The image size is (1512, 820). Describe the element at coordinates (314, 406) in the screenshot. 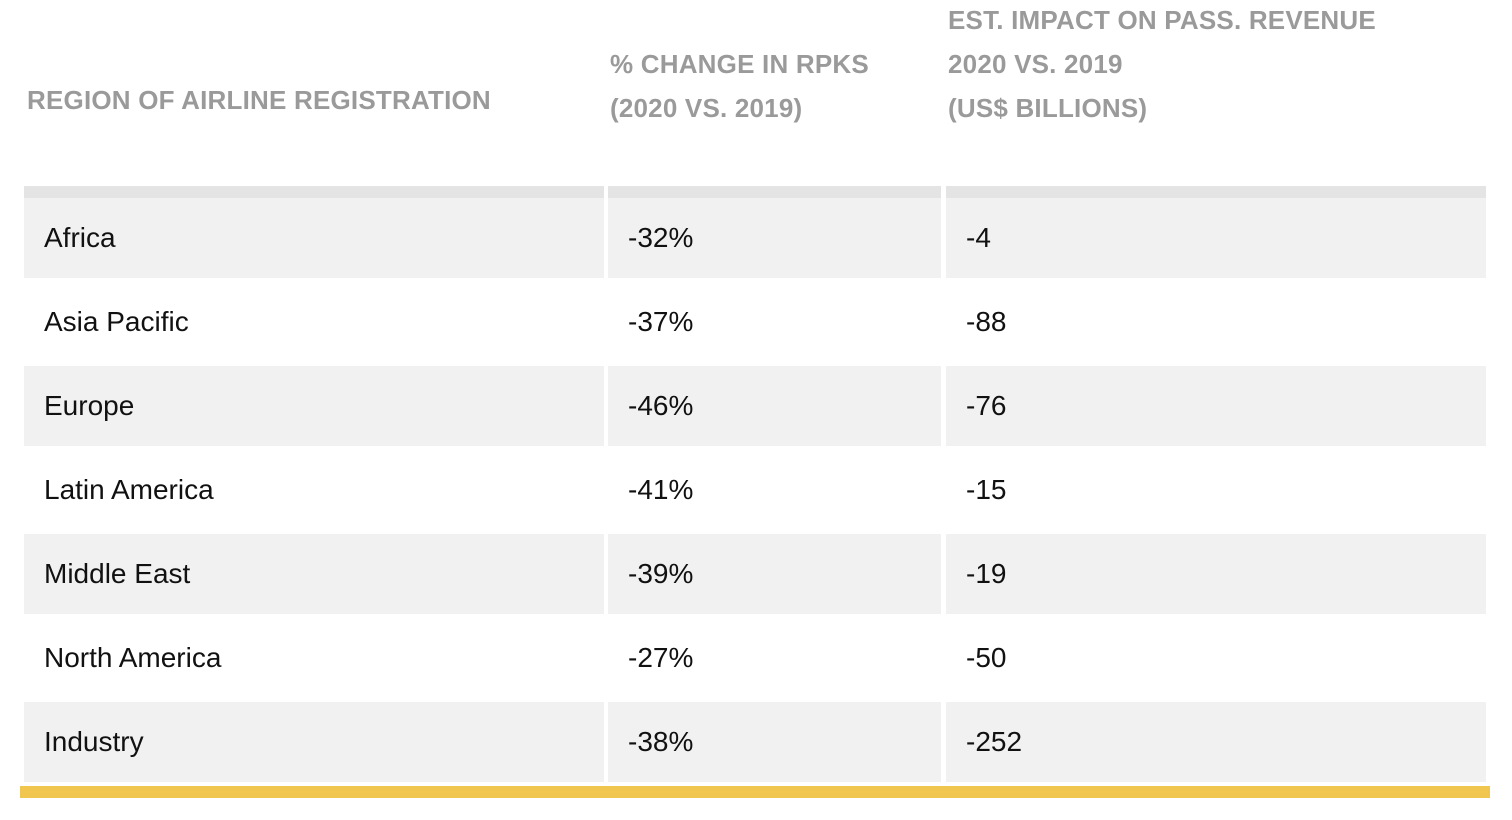

I see `region-cell: Europe` at that location.